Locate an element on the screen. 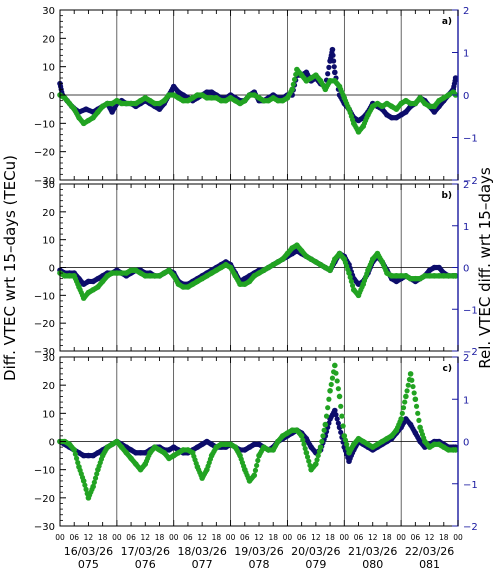 The width and height of the screenshot is (500, 572). x-date-label: 19/03/26 is located at coordinates (258, 551).